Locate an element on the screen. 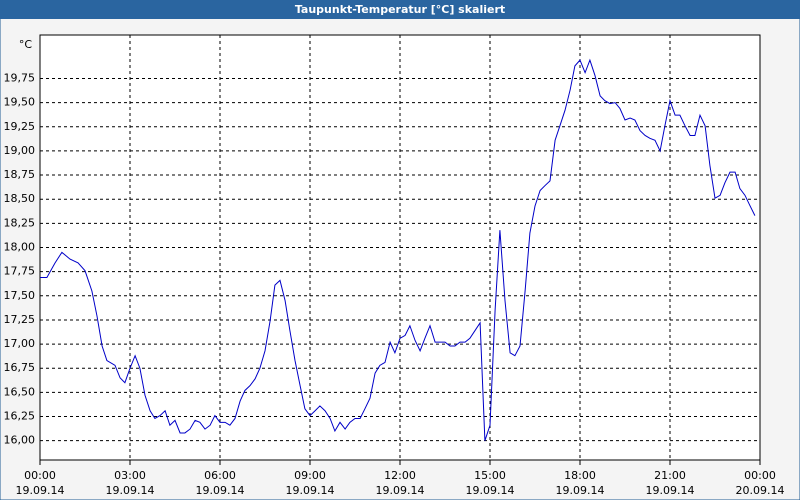 The width and height of the screenshot is (800, 500). x-tick-label: 18:00 is located at coordinates (580, 475).